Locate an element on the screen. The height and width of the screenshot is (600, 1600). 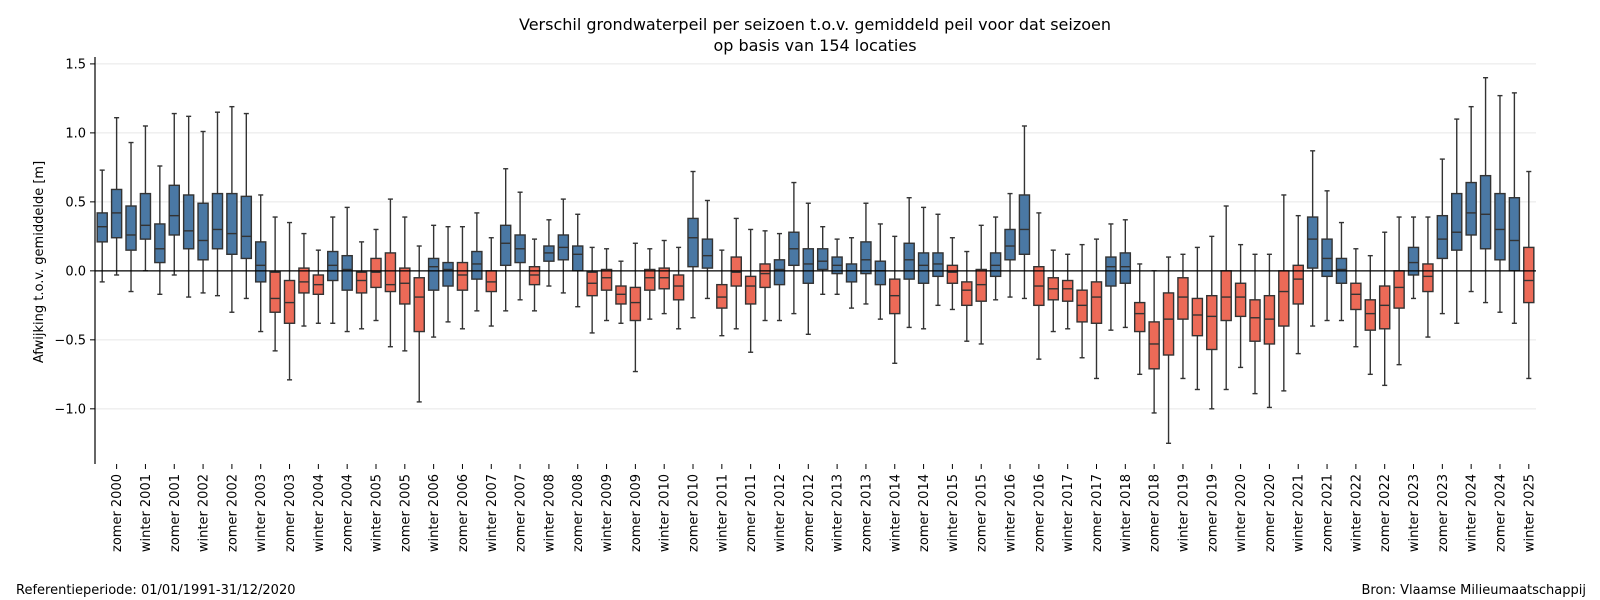
x-tick-label: zomer 2024 is located at coordinates (1500, 513).